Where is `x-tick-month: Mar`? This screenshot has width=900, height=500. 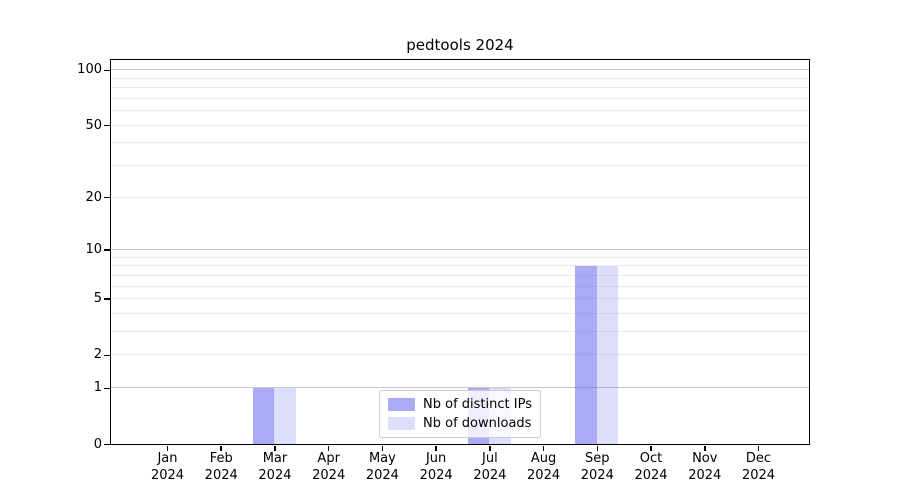 x-tick-month: Mar is located at coordinates (275, 458).